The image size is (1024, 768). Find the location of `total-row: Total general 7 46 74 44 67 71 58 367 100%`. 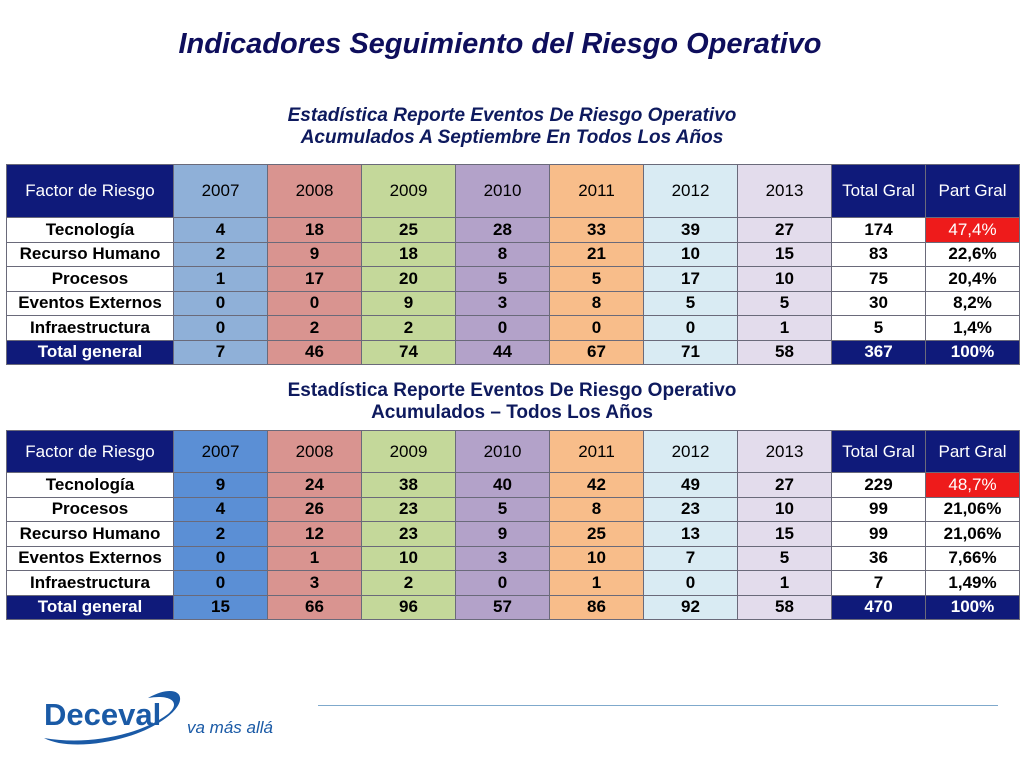

total-row: Total general 7 46 74 44 67 71 58 367 100% is located at coordinates (513, 352).